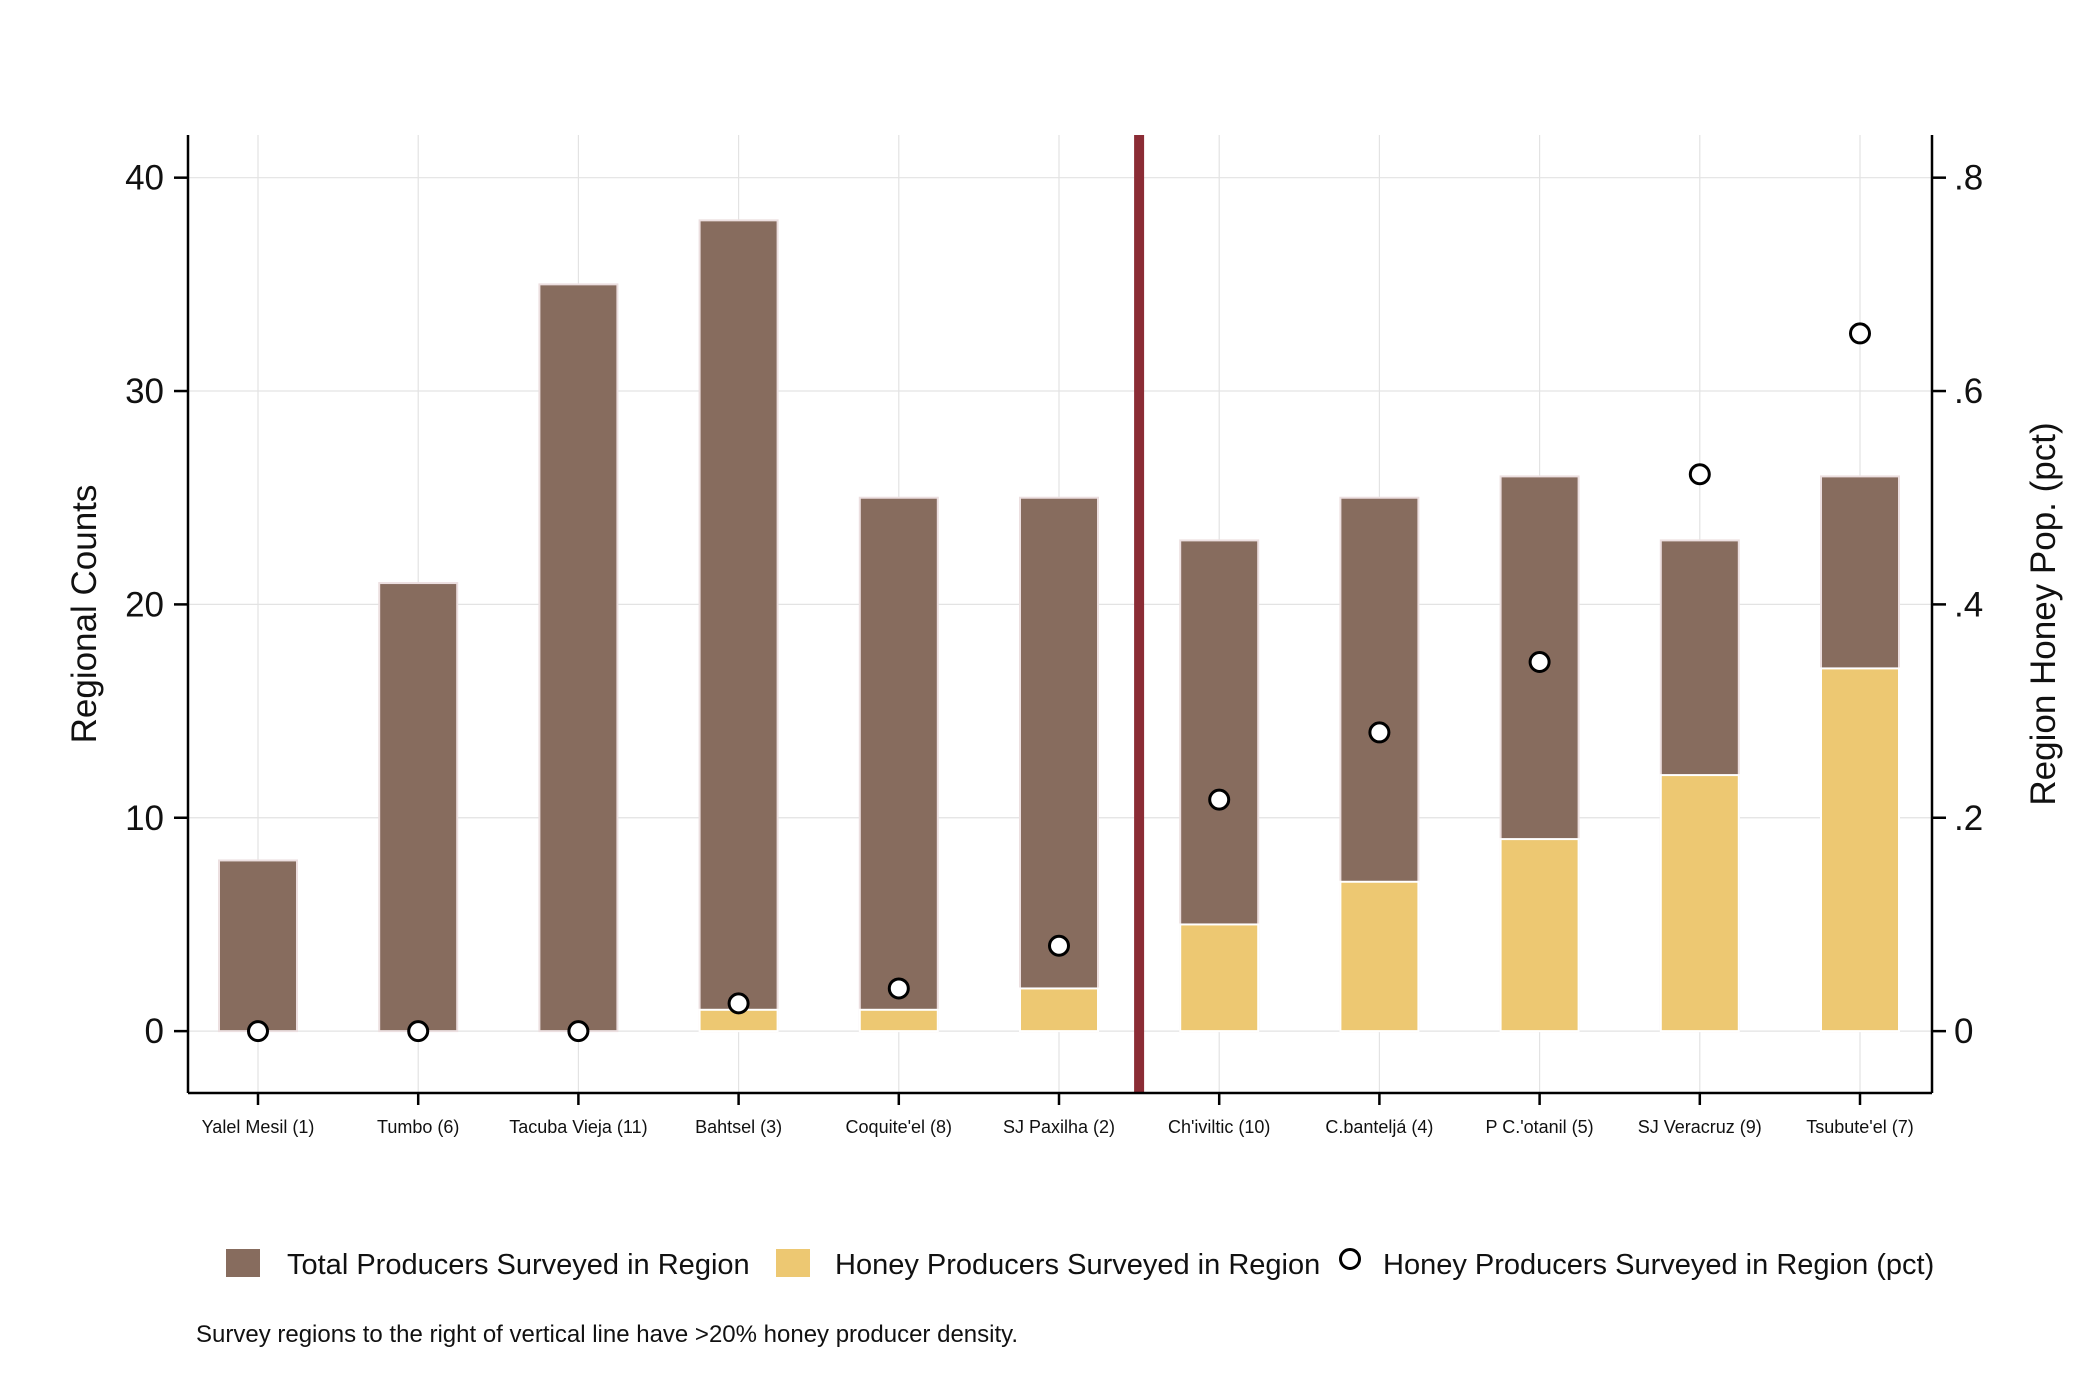 Image resolution: width=2100 pixels, height=1400 pixels. Describe the element at coordinates (144, 604) in the screenshot. I see `y-tick-label: 20` at that location.